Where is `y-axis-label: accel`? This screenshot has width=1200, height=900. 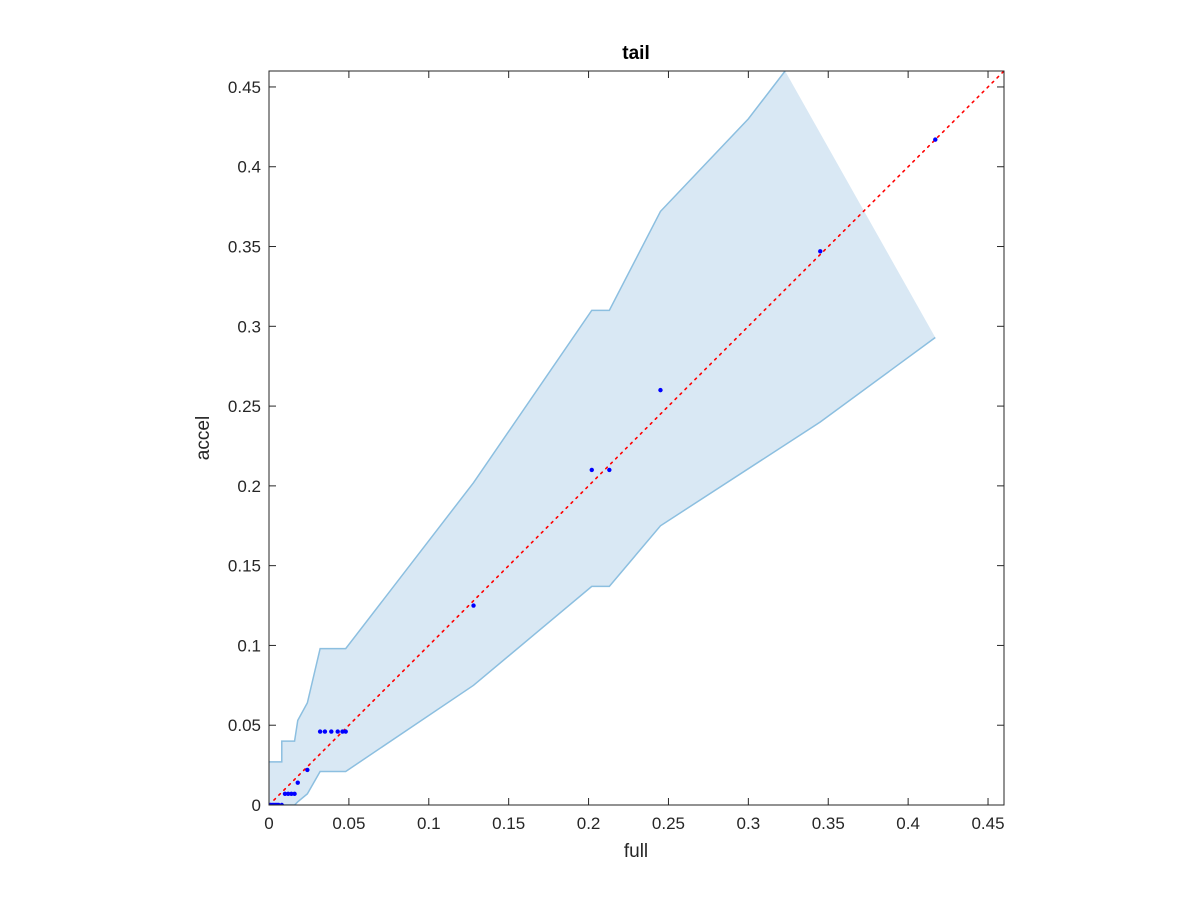
y-axis-label: accel is located at coordinates (203, 438).